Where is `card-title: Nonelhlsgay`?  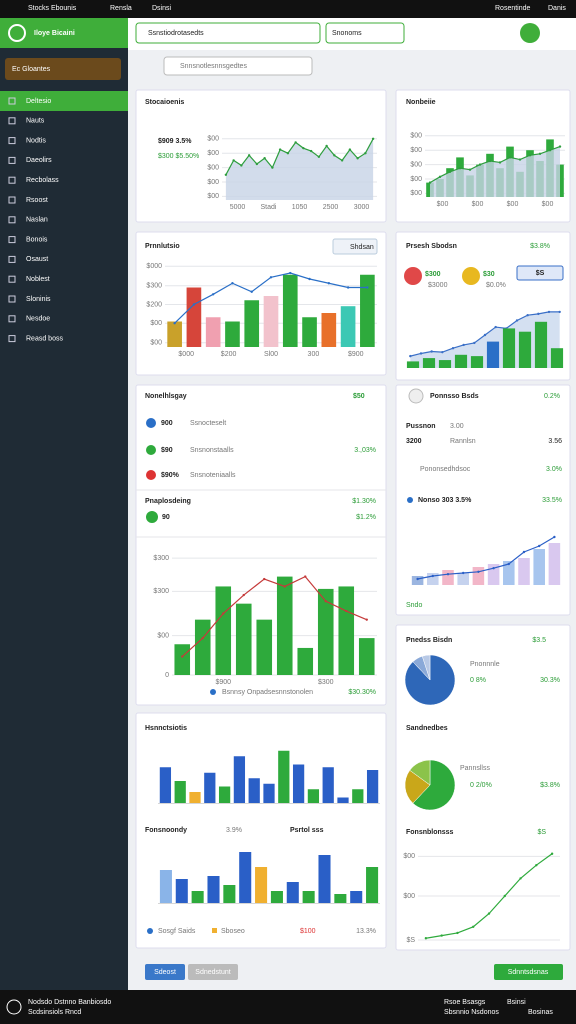
card-title: Nonelhlsgay is located at coordinates (166, 396).